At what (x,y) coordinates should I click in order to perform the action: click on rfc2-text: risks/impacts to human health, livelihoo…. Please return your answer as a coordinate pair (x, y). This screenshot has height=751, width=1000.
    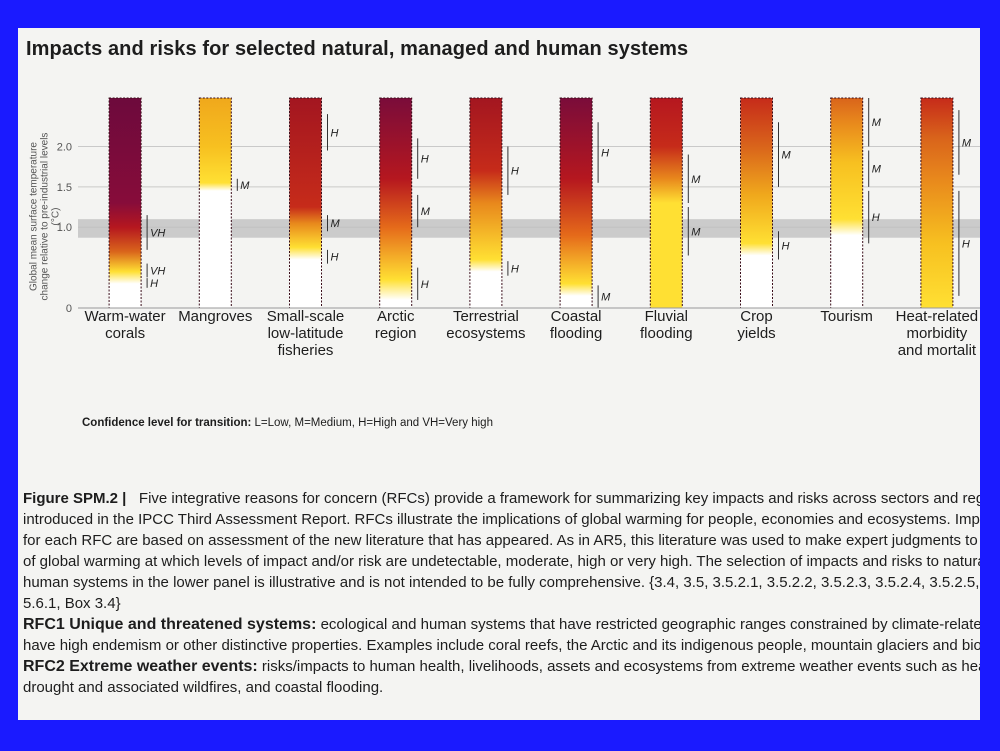
    Looking at the image, I should click on (618, 666).